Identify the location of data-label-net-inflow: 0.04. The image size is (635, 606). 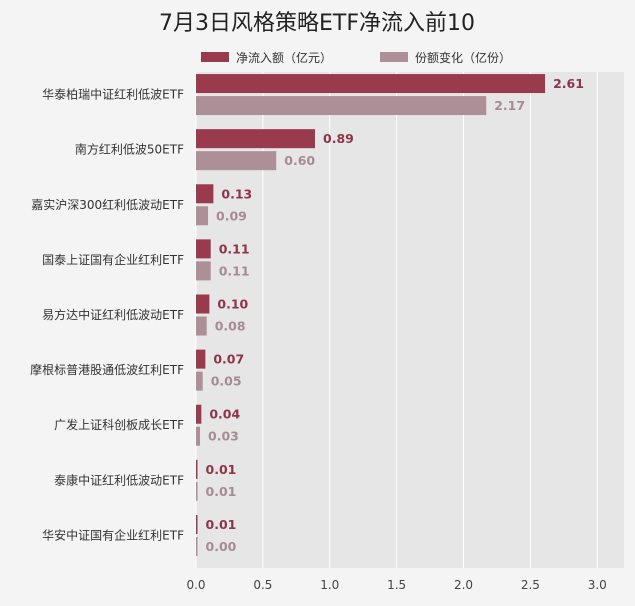
(224, 414).